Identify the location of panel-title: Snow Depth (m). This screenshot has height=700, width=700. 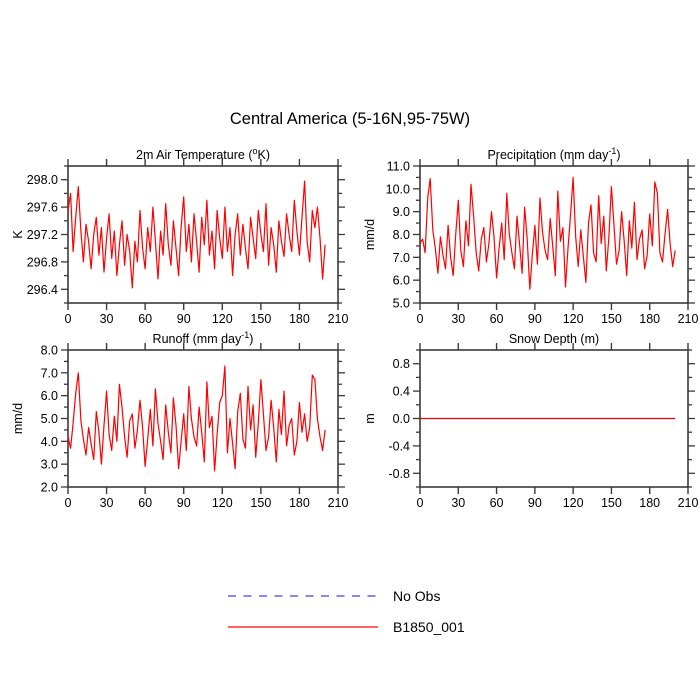
(554, 339).